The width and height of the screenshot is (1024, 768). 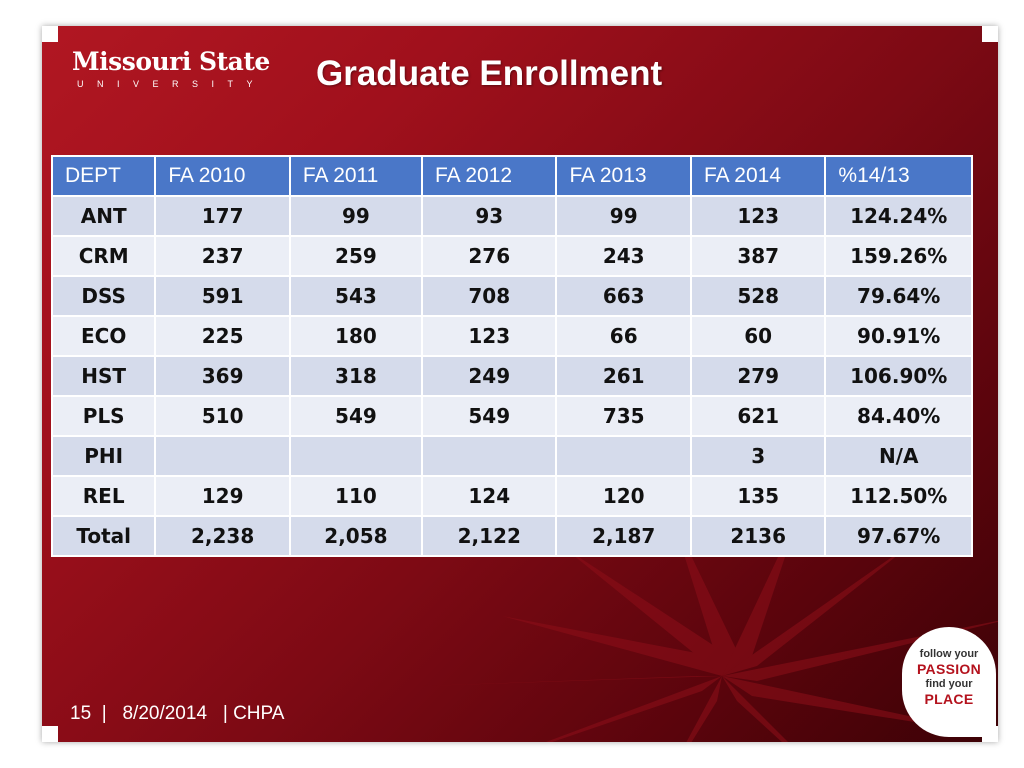 I want to click on logo-name: Missouri State, so click(x=171, y=61).